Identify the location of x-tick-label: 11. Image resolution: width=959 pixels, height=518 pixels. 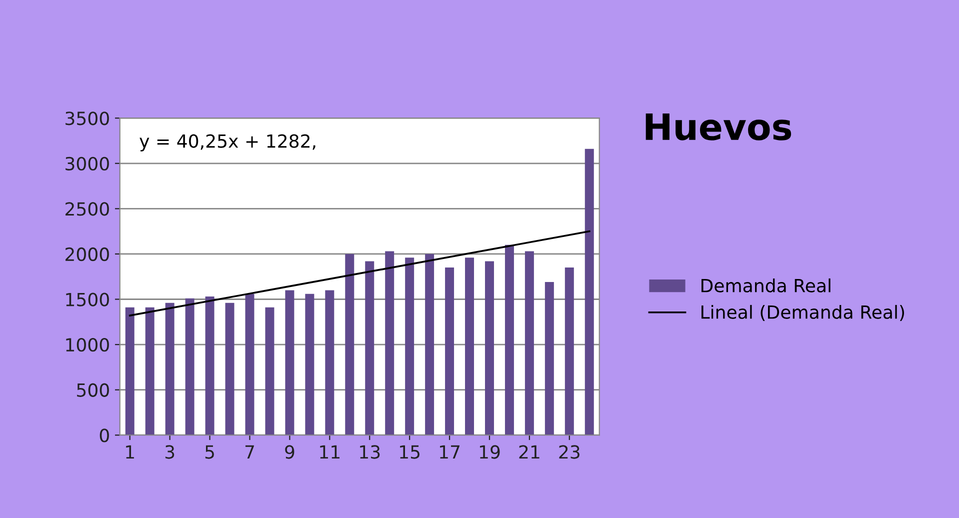
(330, 452).